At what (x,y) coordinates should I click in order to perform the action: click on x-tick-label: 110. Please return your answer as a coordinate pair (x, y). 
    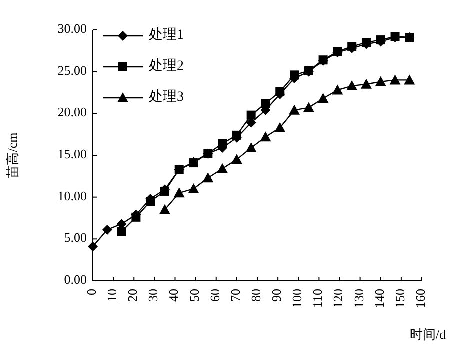
    Looking at the image, I should click on (318, 298).